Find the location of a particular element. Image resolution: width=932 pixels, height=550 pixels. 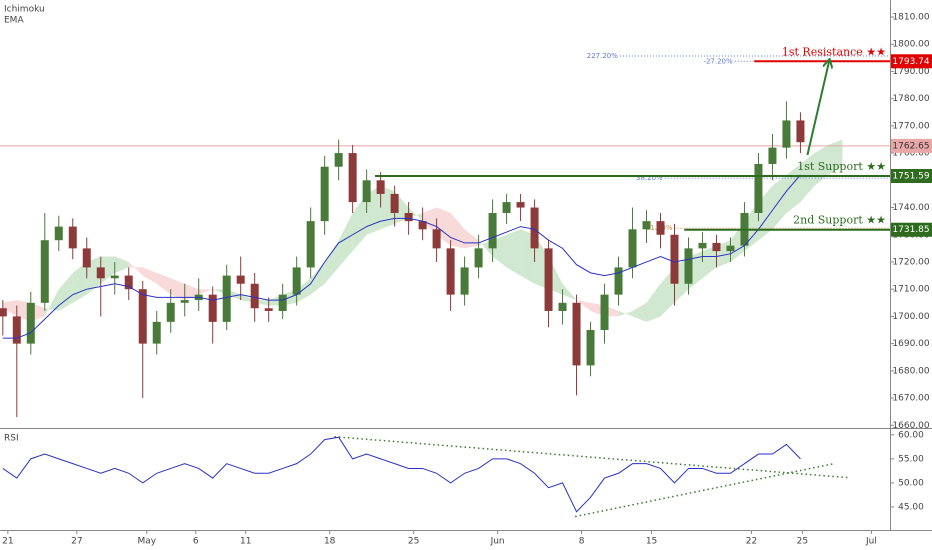

current-price-label: 1762.65 is located at coordinates (910, 146).